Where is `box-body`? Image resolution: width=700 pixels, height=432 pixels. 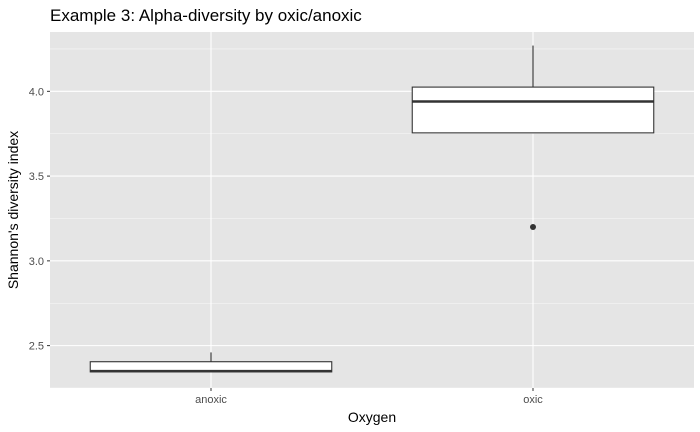
box-body is located at coordinates (533, 110).